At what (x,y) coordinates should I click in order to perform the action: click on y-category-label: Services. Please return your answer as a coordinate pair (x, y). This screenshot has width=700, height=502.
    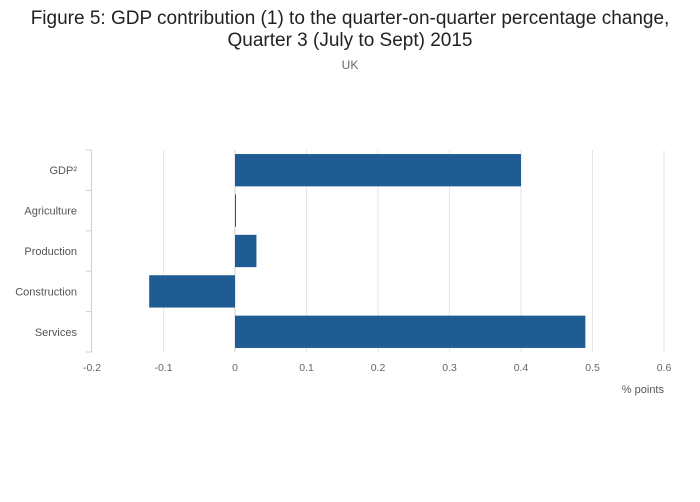
    Looking at the image, I should click on (56, 333).